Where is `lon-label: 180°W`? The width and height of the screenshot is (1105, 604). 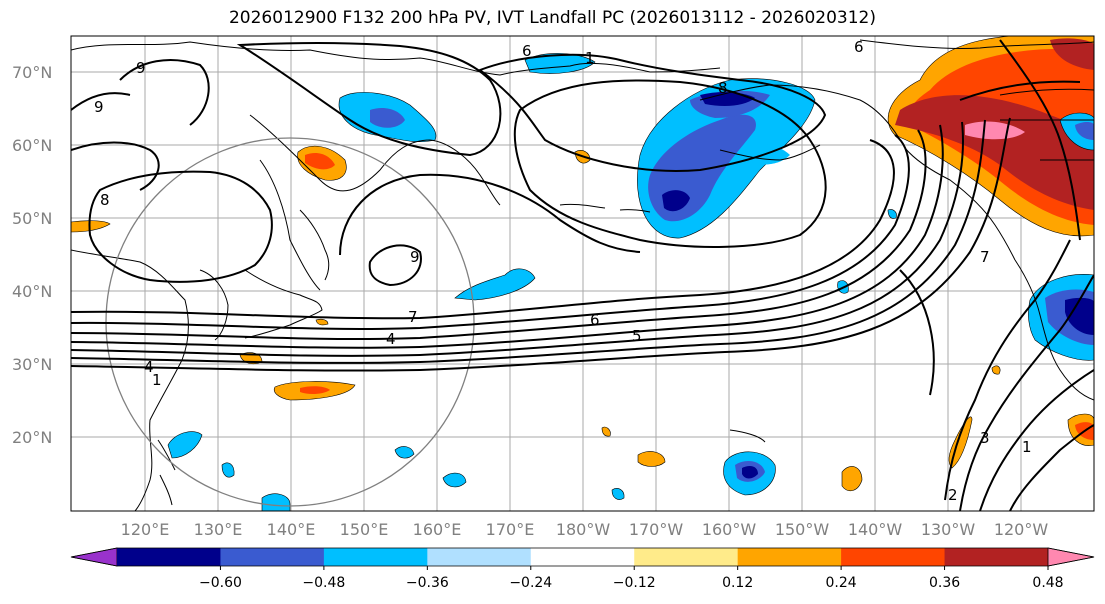
lon-label: 180°W is located at coordinates (583, 529).